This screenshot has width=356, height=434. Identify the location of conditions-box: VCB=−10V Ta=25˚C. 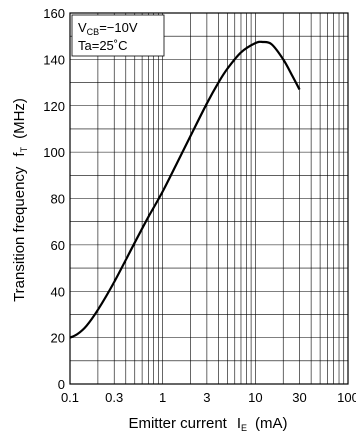
(118, 35).